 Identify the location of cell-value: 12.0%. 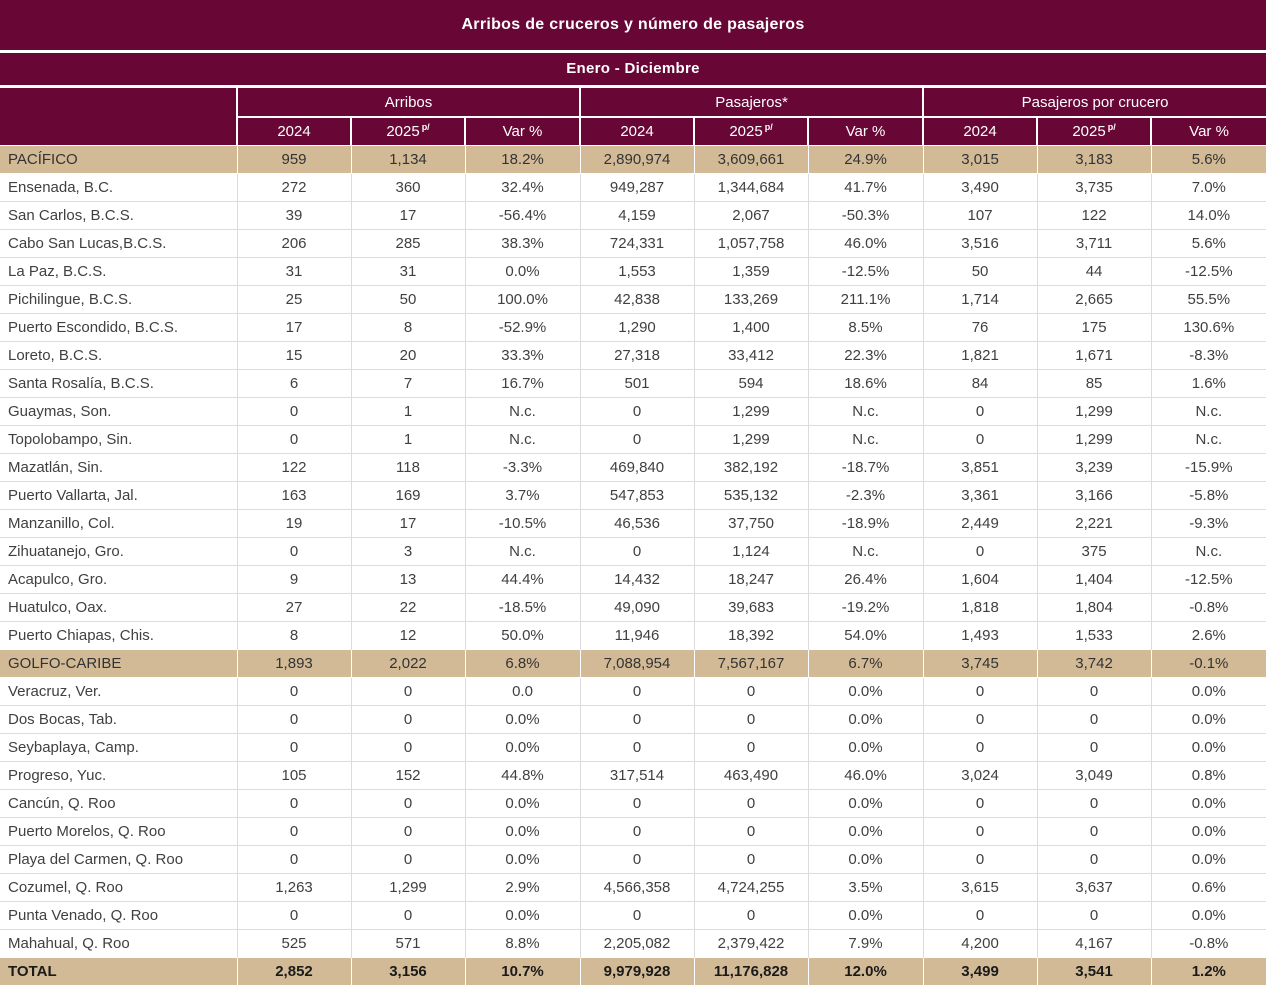
(865, 971).